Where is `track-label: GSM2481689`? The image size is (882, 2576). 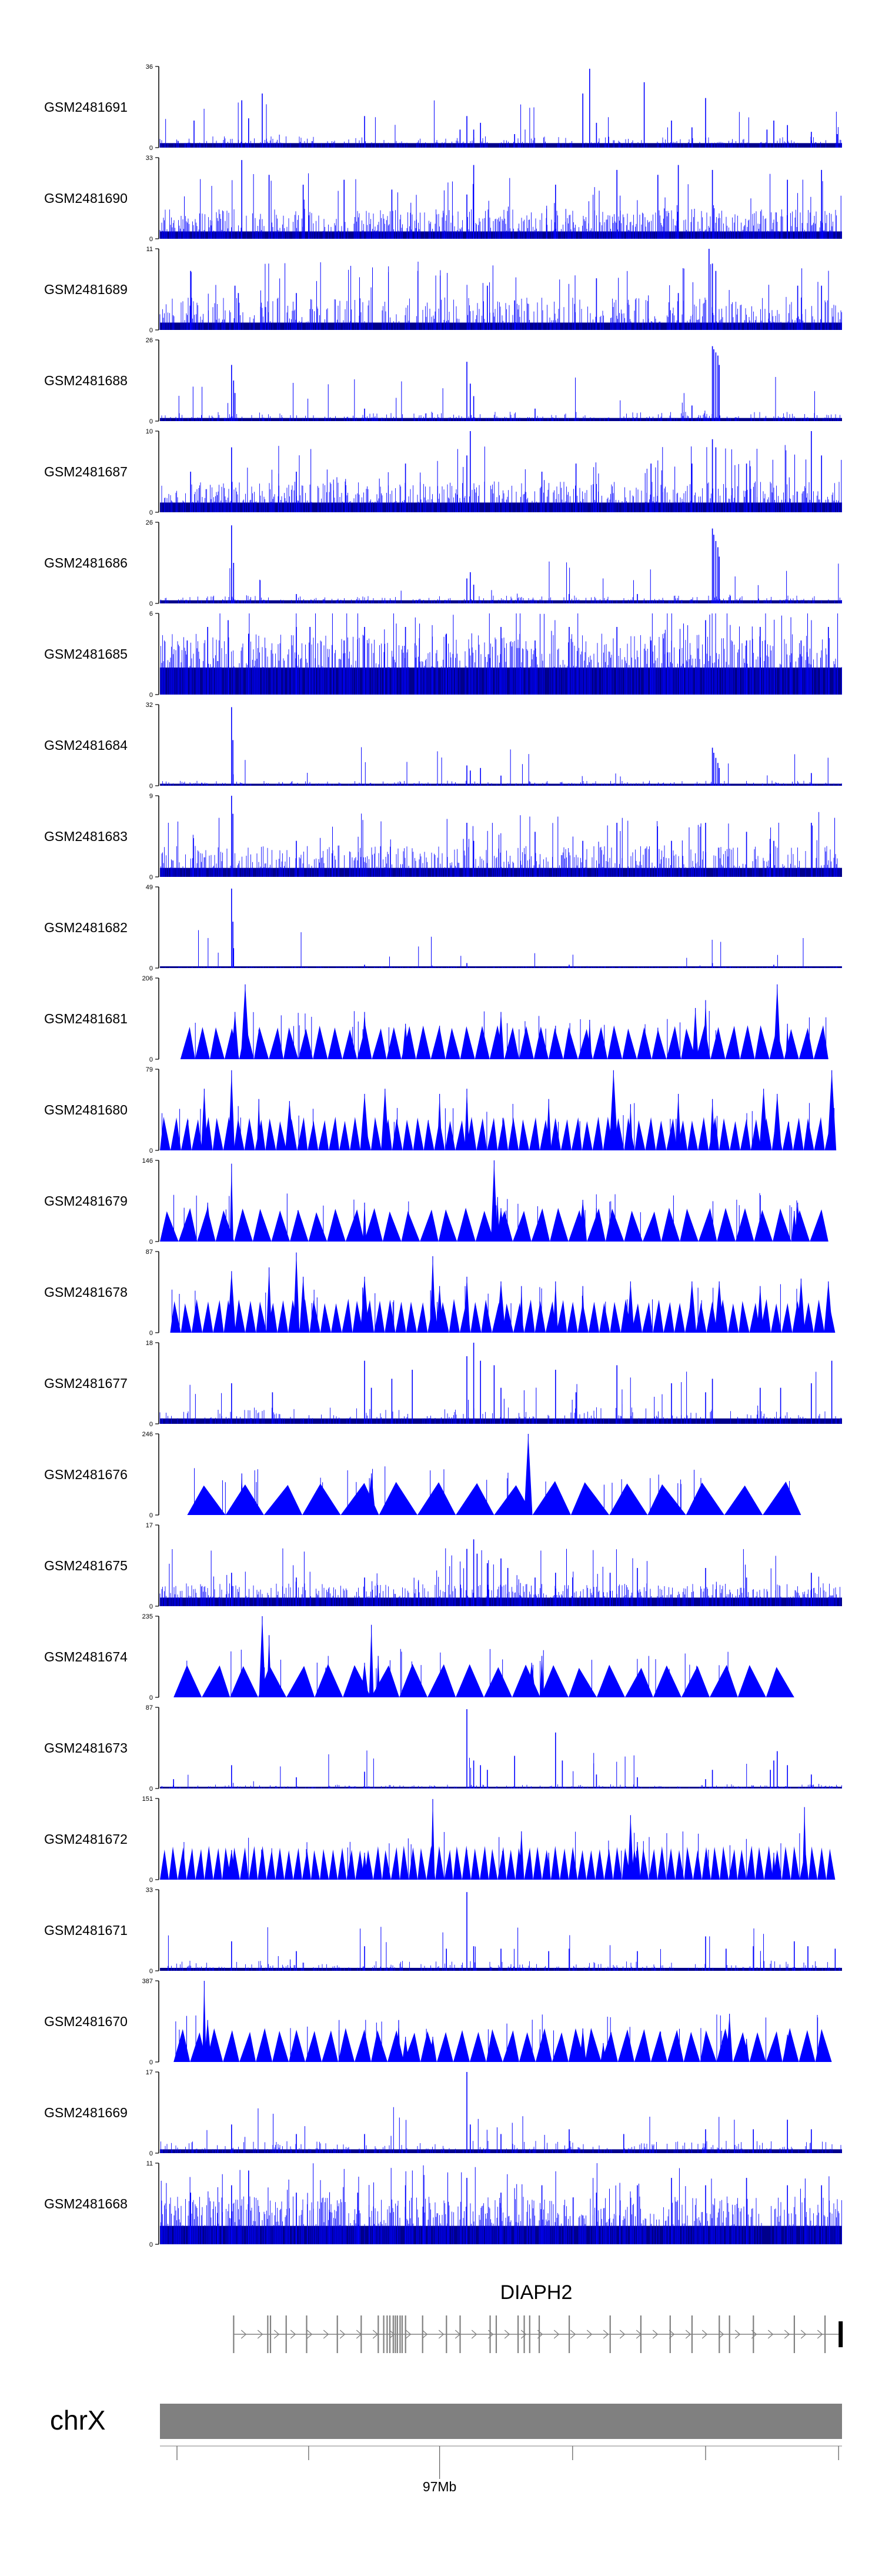
track-label: GSM2481689 is located at coordinates (86, 289).